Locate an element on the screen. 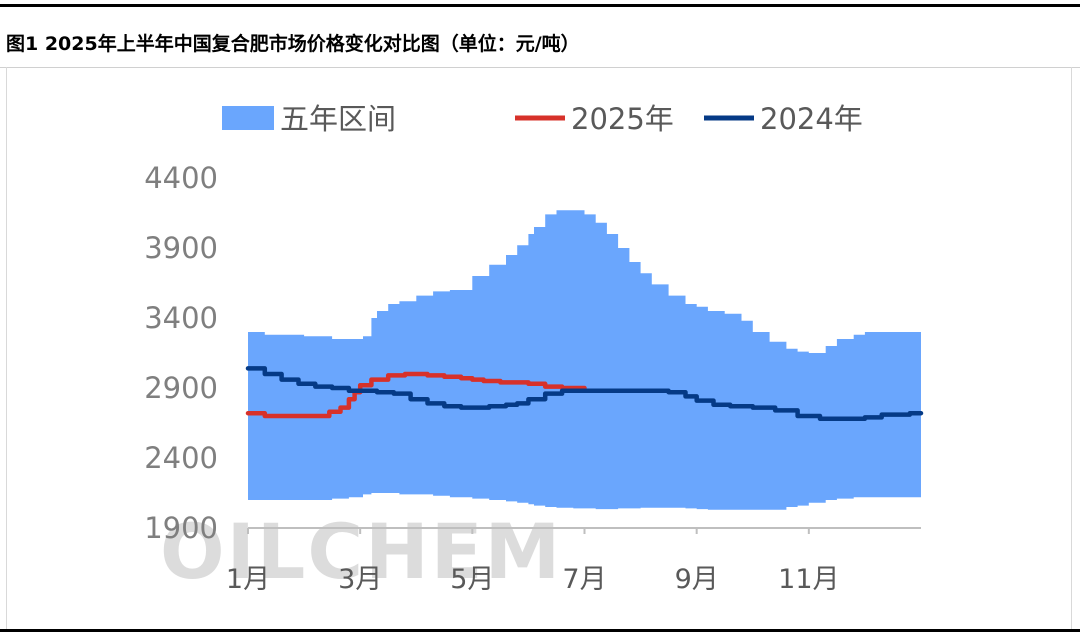 The image size is (1080, 637). legend: 五年区间 2025年 2024年 is located at coordinates (542, 119).